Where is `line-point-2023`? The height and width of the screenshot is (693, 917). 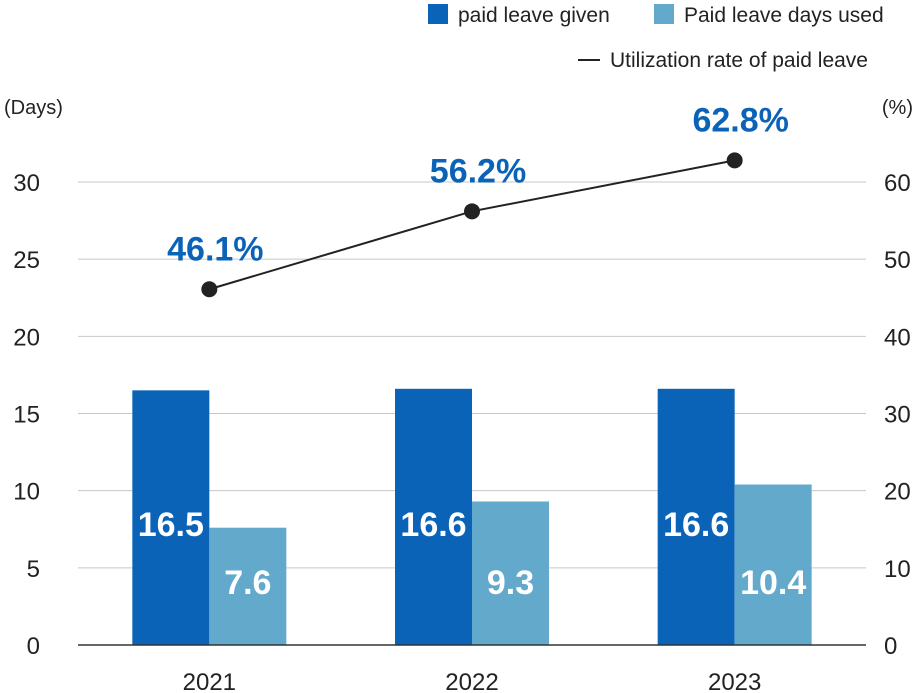 line-point-2023 is located at coordinates (734, 160).